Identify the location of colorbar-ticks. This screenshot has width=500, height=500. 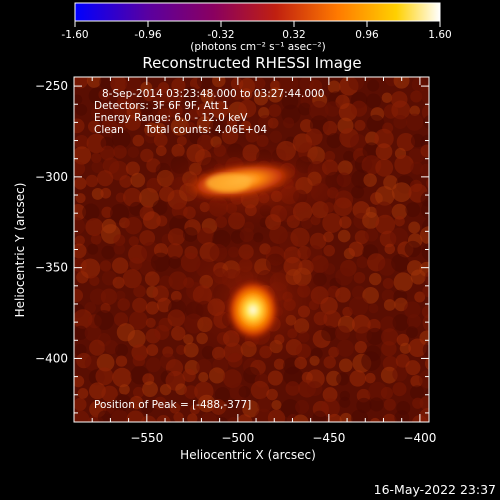
(257, 24).